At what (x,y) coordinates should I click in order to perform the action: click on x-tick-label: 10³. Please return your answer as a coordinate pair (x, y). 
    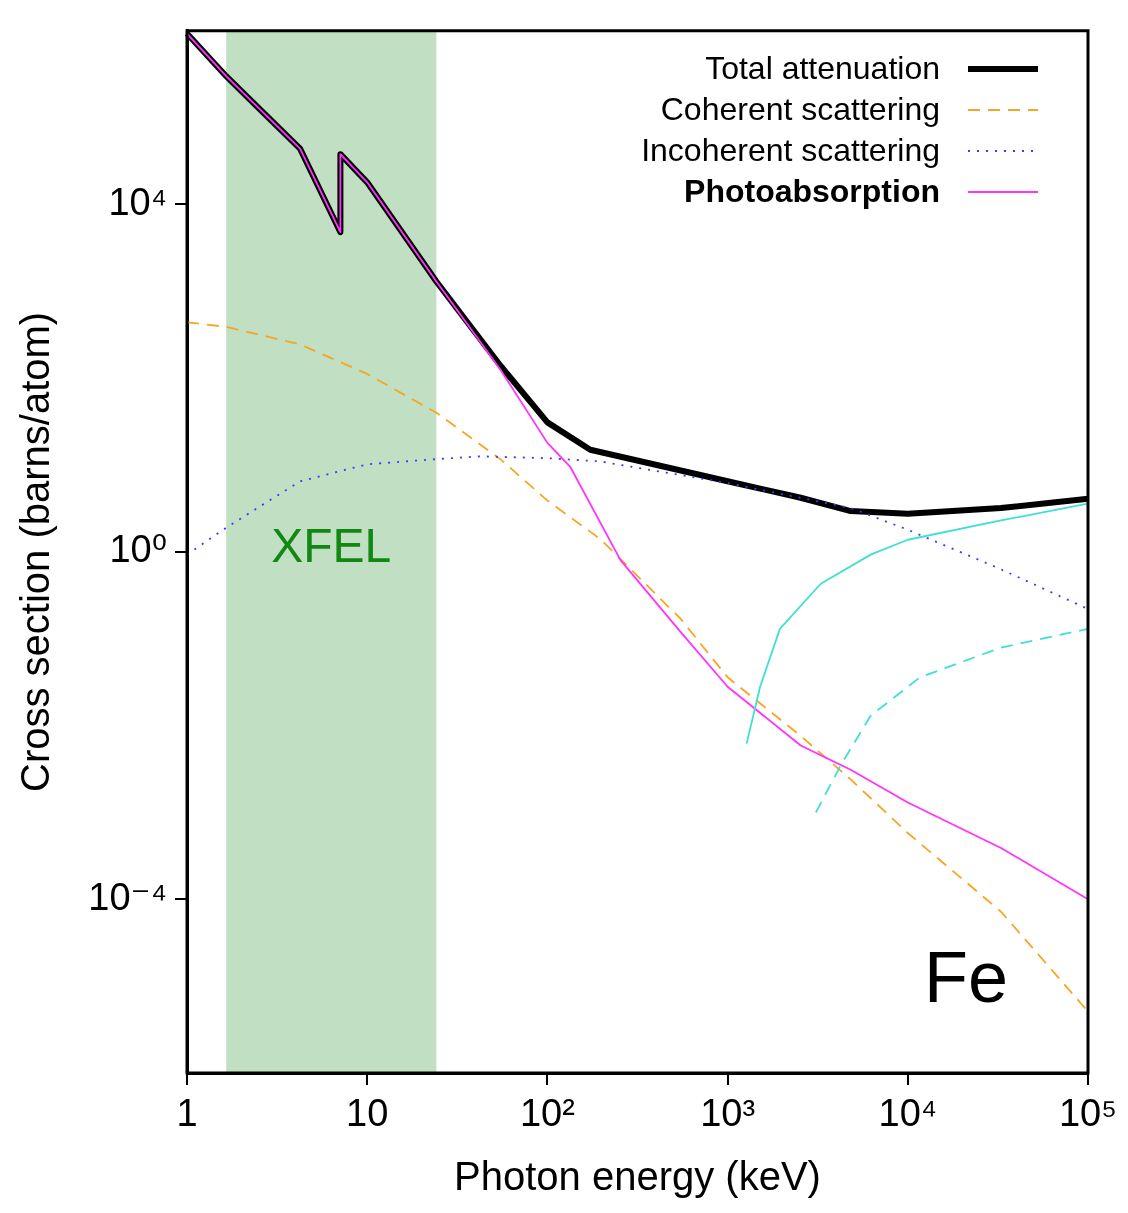
    Looking at the image, I should click on (728, 1113).